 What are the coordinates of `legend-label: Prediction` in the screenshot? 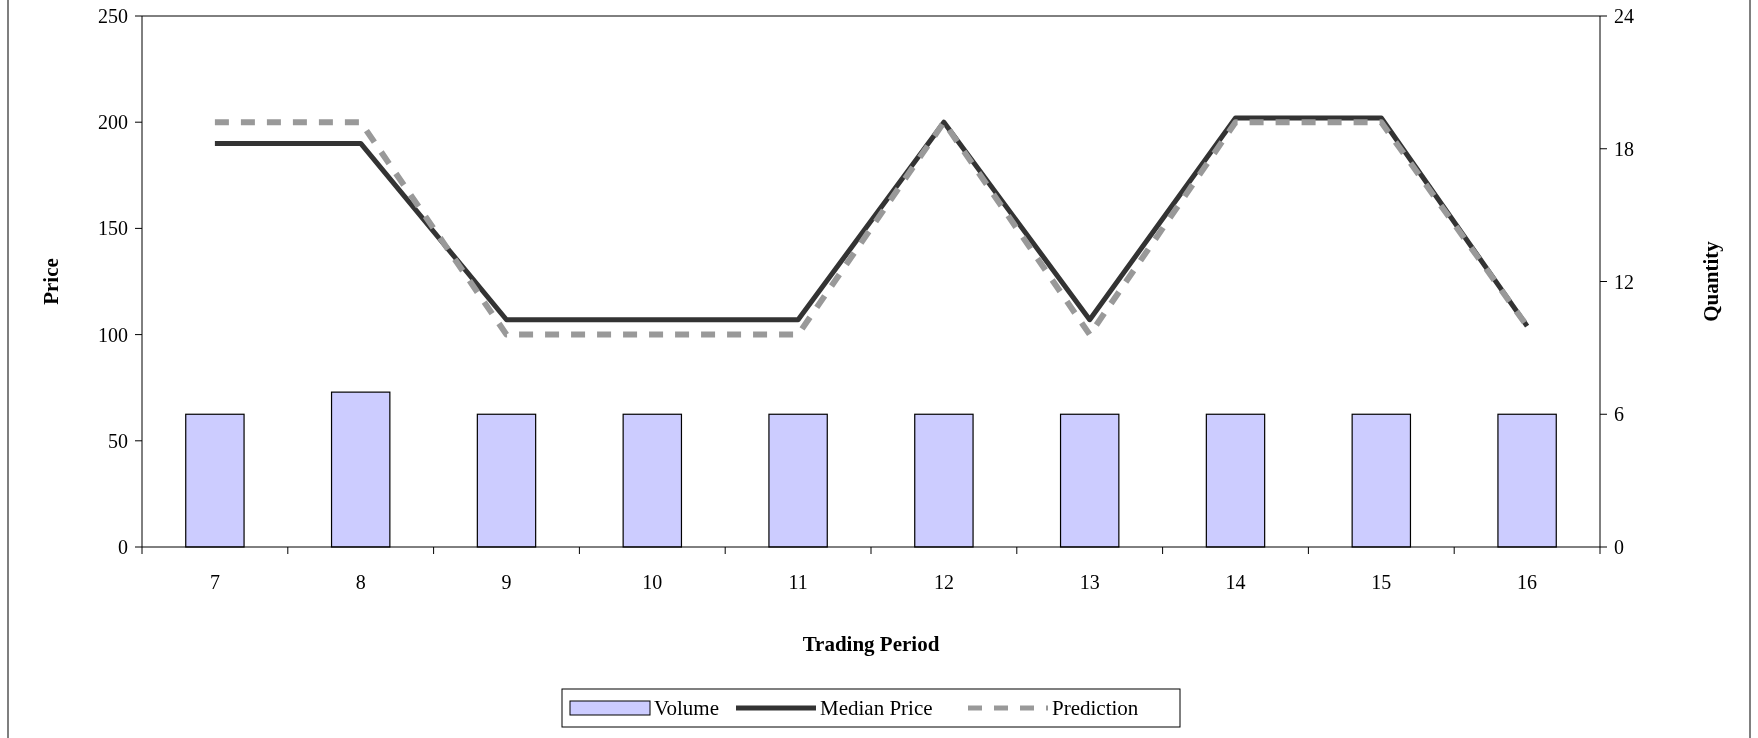 It's located at (1095, 708).